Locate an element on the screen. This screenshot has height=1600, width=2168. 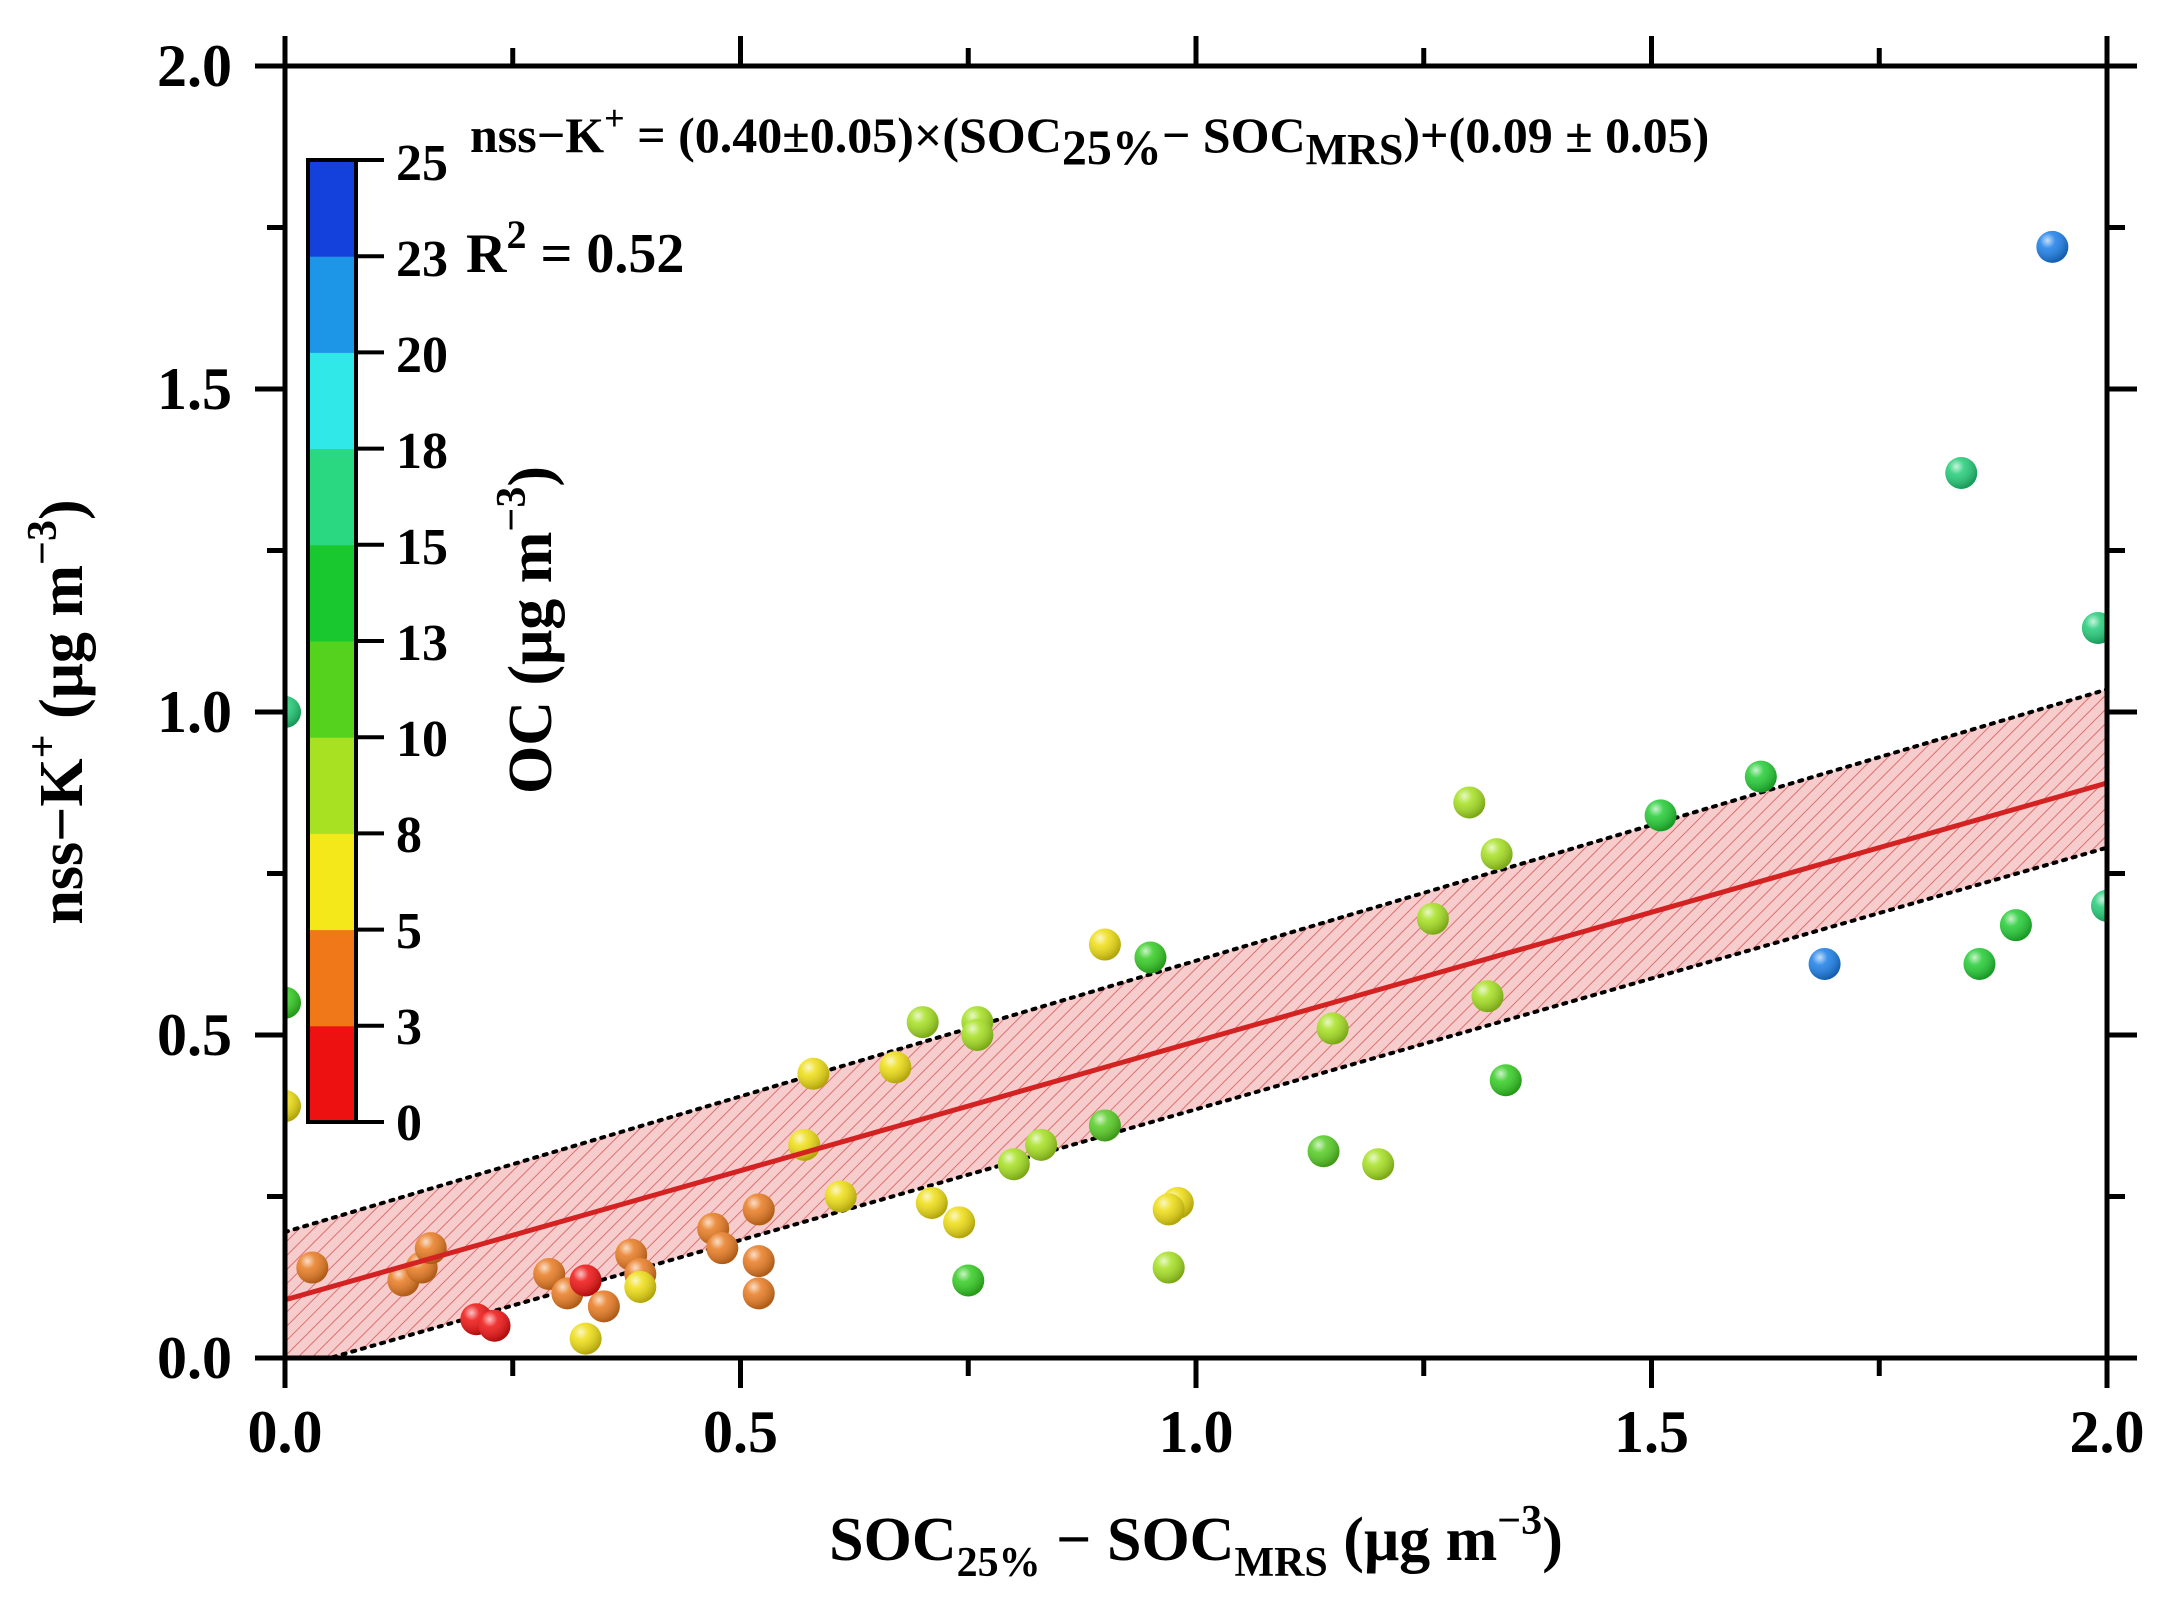
colorbar: 0 3 5 8 10 13 15 18 20 23 25 OC (μg m−3) is located at coordinates (435, 643).